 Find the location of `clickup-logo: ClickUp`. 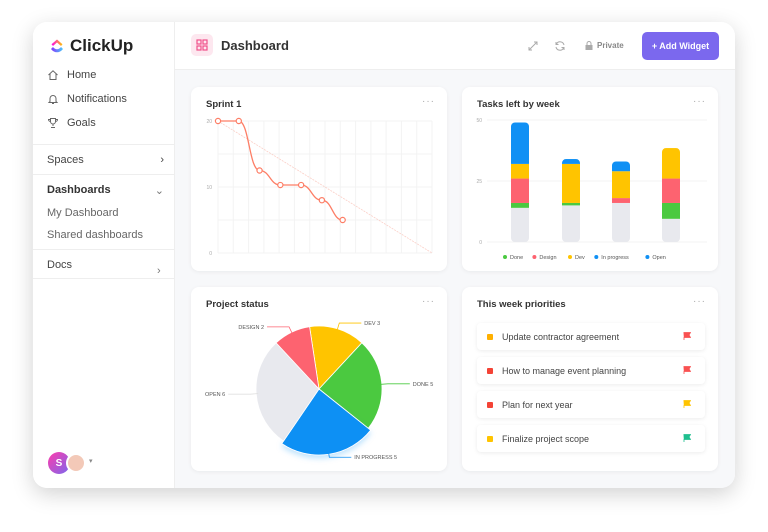

clickup-logo: ClickUp is located at coordinates (91, 46).